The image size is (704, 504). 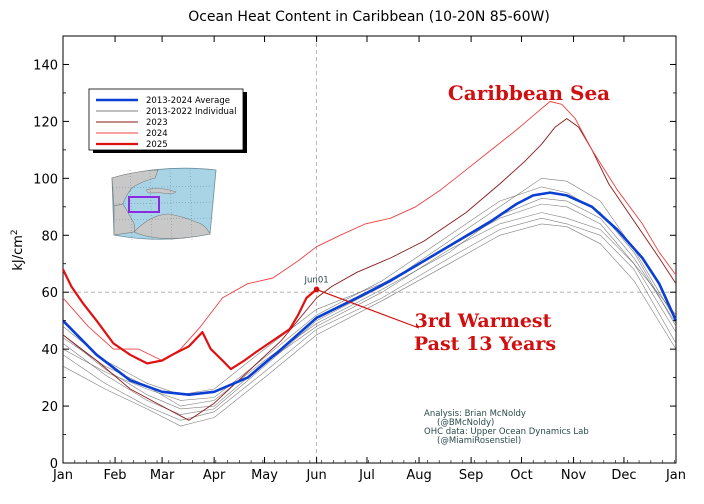 I want to click on x-tick-label-6: Jul, so click(x=366, y=475).